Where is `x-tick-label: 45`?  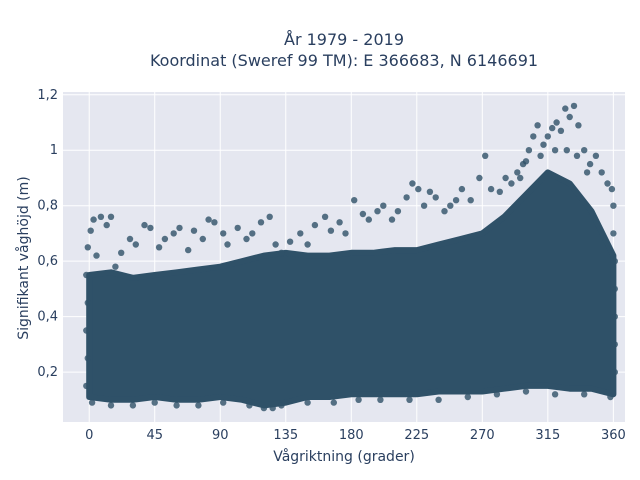 x-tick-label: 45 is located at coordinates (154, 435).